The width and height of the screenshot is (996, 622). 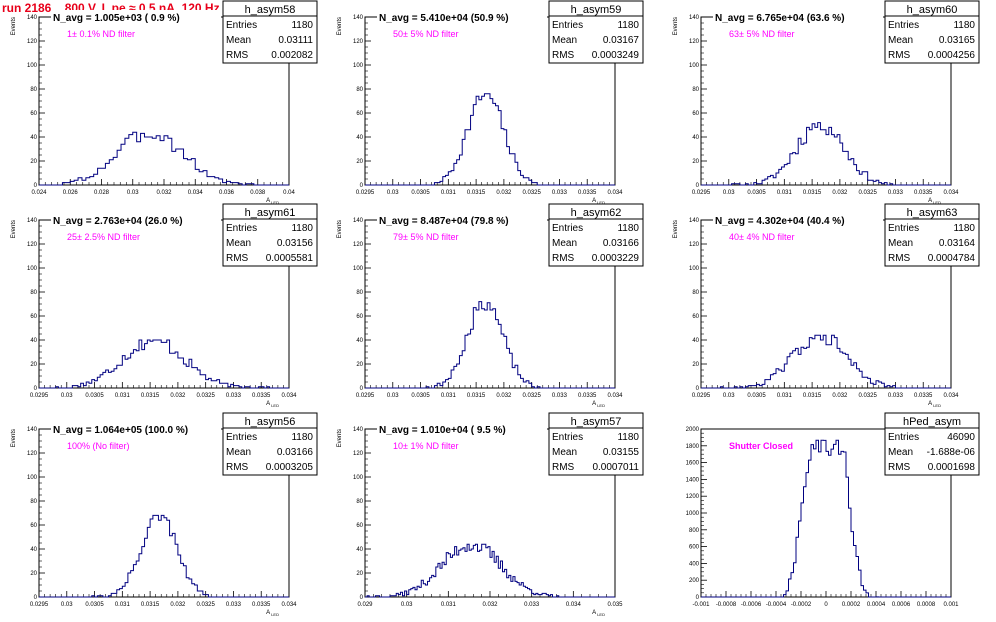 What do you see at coordinates (780, 18) in the screenshot?
I see `n-avg-title: N_avg = 6.765e+04 (63.6 %)` at bounding box center [780, 18].